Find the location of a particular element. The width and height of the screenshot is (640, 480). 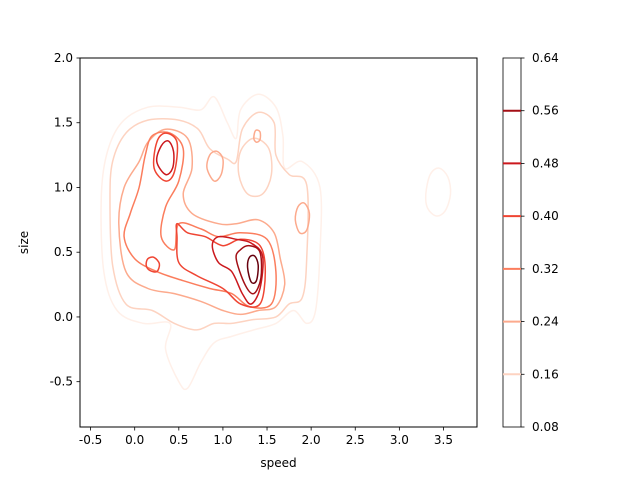

contour-line-0.40-11 is located at coordinates (153, 264).